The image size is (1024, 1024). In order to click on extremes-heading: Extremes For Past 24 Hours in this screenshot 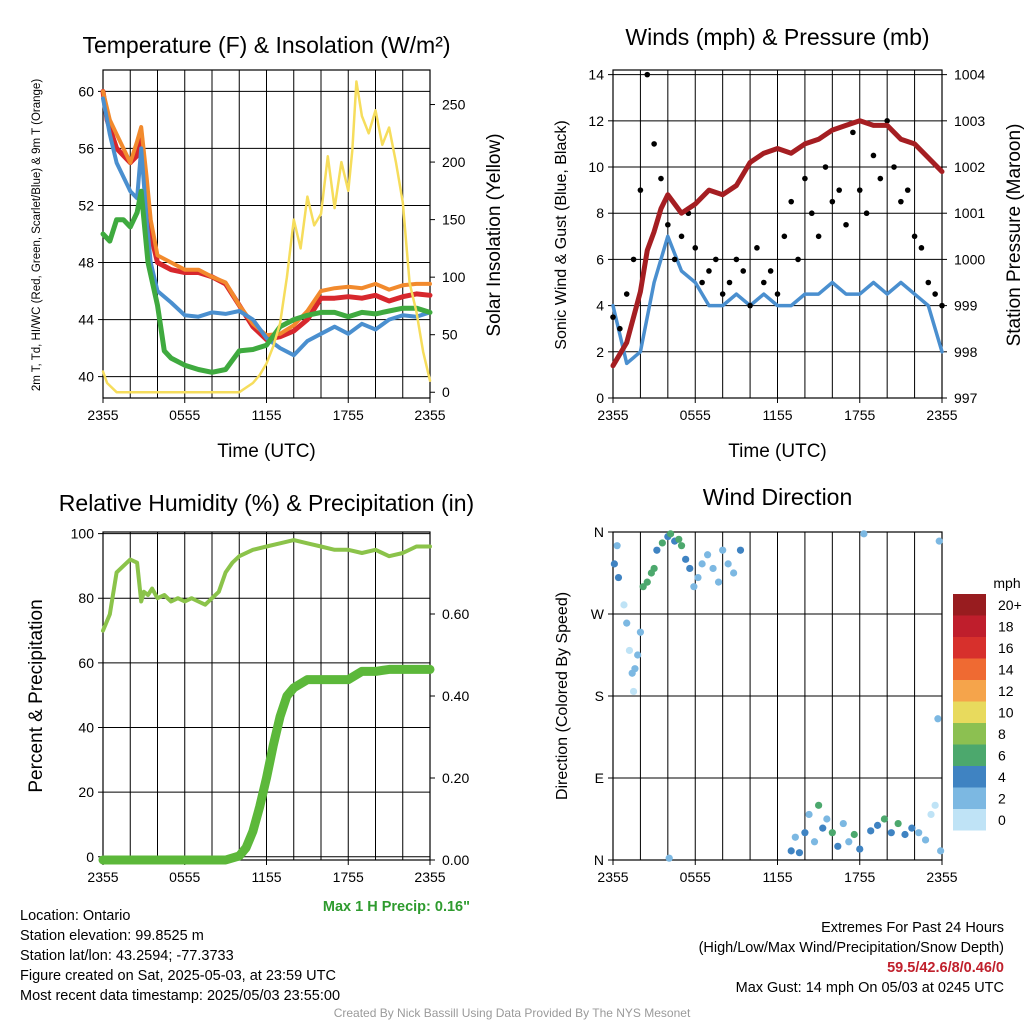, I will do `click(912, 928)`.